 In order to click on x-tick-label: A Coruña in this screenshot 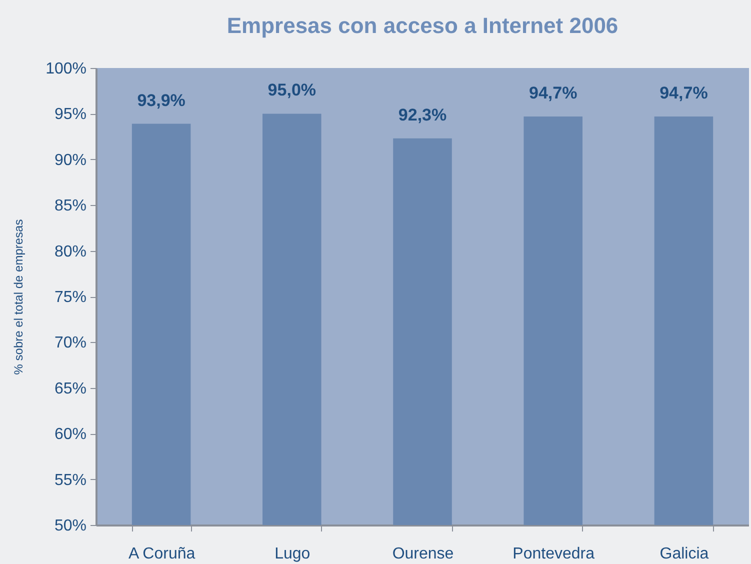, I will do `click(162, 554)`.